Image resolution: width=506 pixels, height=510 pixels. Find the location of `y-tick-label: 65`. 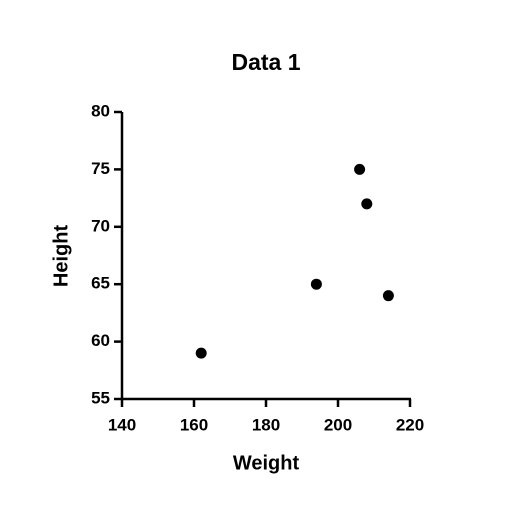

y-tick-label: 65 is located at coordinates (100, 283).